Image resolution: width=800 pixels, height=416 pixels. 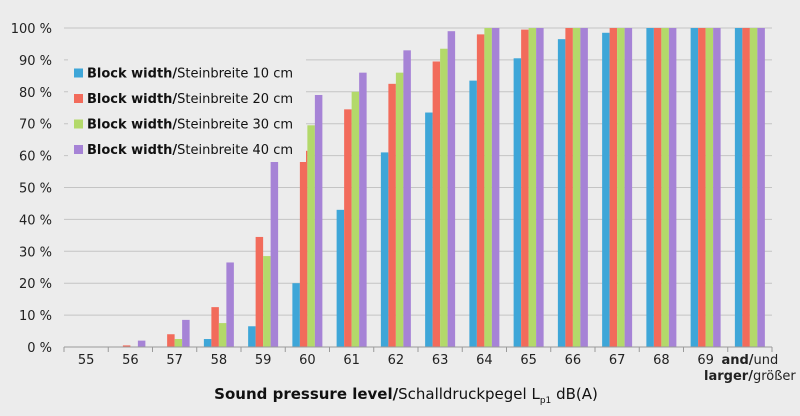 What do you see at coordinates (190, 74) in the screenshot?
I see `legend-label: Block width/Steinbreite 10 cm` at bounding box center [190, 74].